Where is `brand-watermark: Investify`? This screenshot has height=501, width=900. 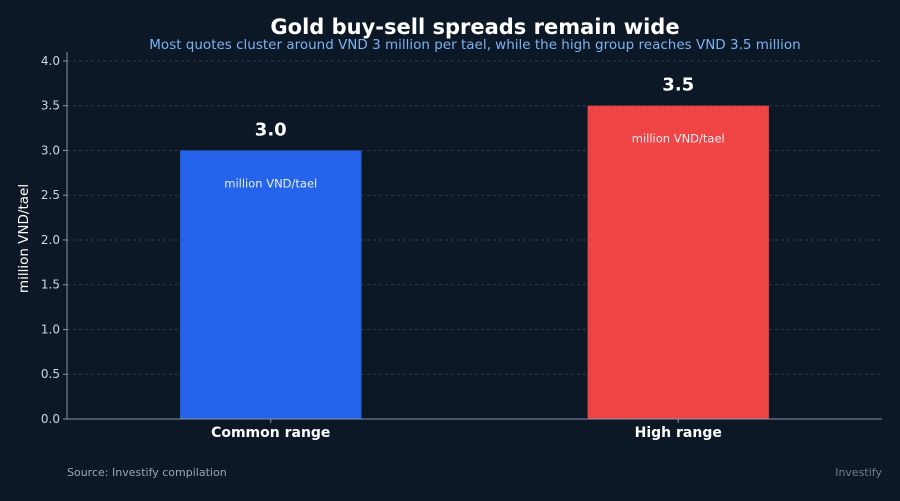 brand-watermark: Investify is located at coordinates (858, 472).